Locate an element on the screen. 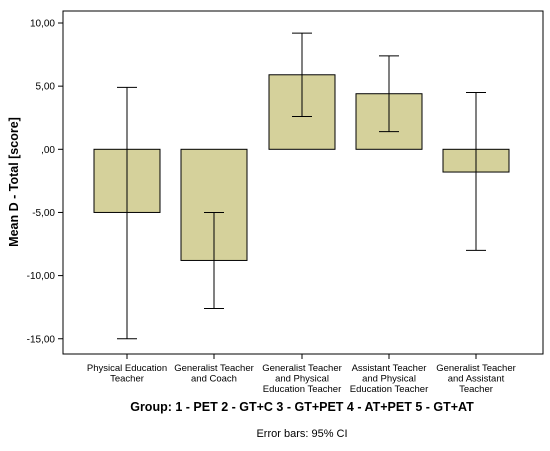  y-tick-label: 10,00 is located at coordinates (42, 24).